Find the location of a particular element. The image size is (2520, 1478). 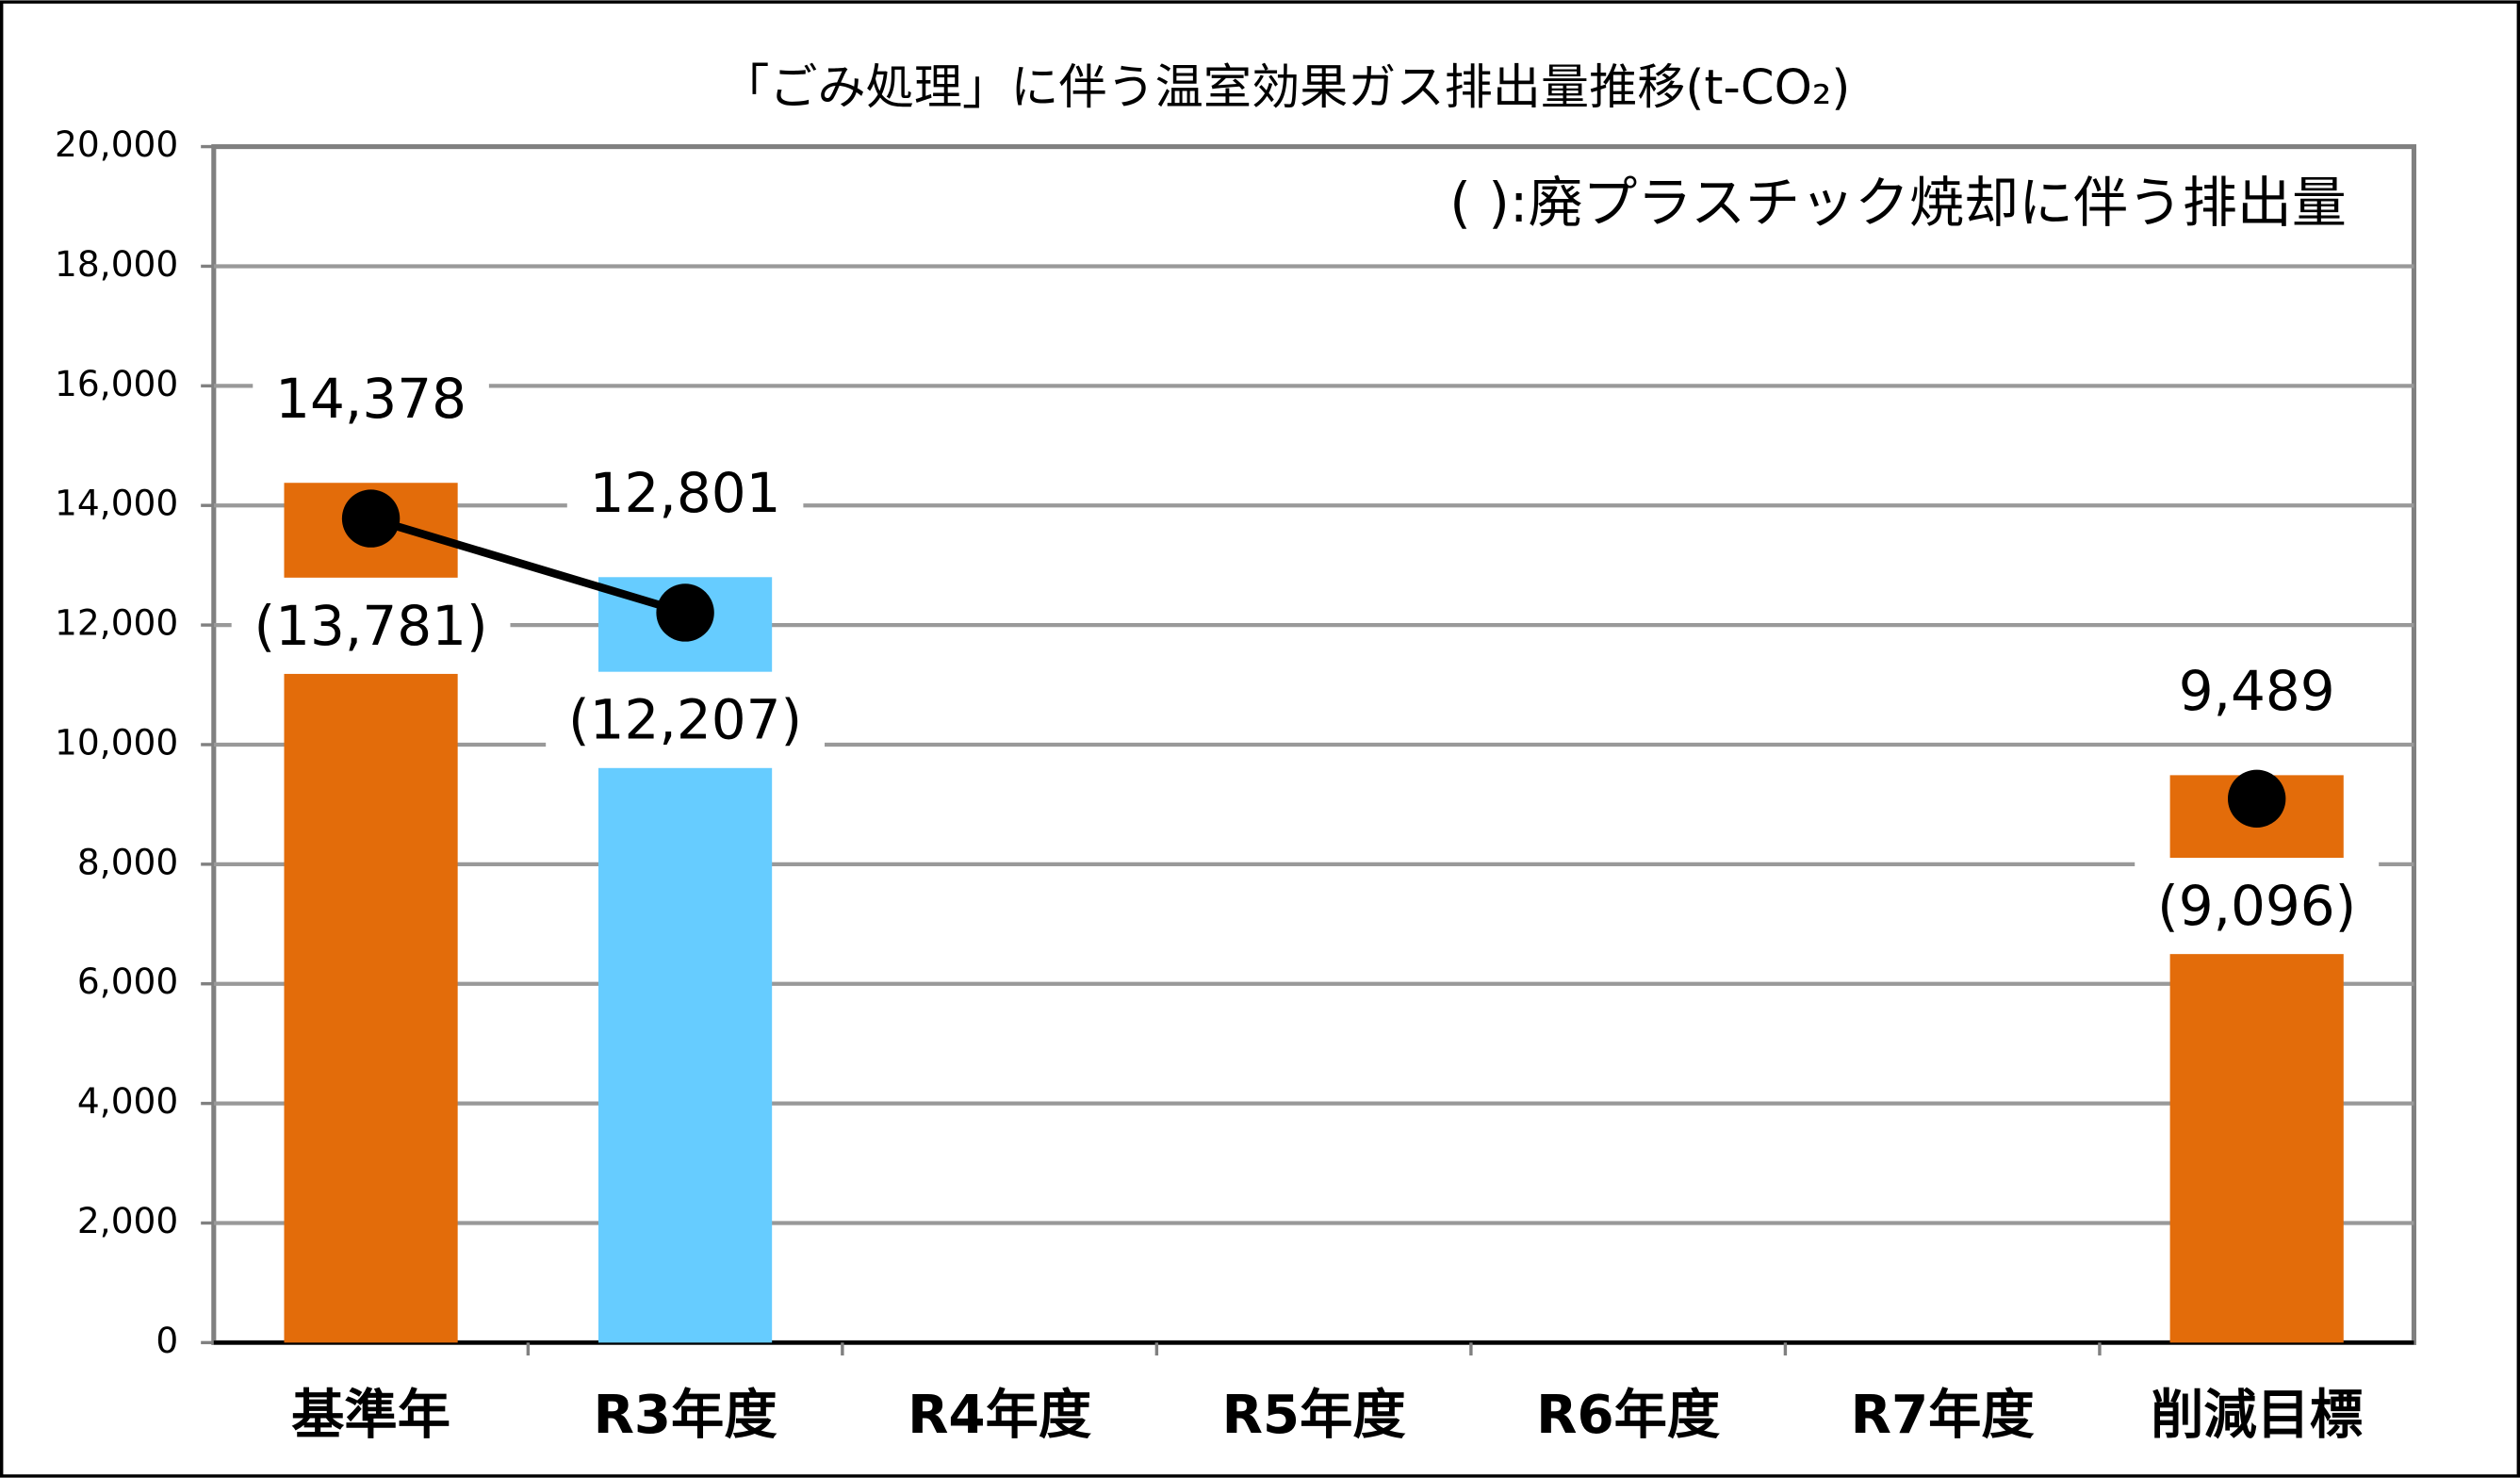

data-label: 12,801 is located at coordinates (685, 493).